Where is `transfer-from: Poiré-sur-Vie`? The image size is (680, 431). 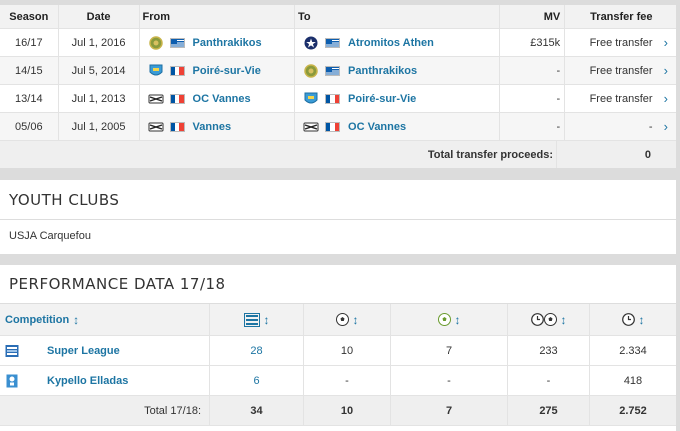
transfer-from: Poiré-sur-Vie is located at coordinates (218, 70).